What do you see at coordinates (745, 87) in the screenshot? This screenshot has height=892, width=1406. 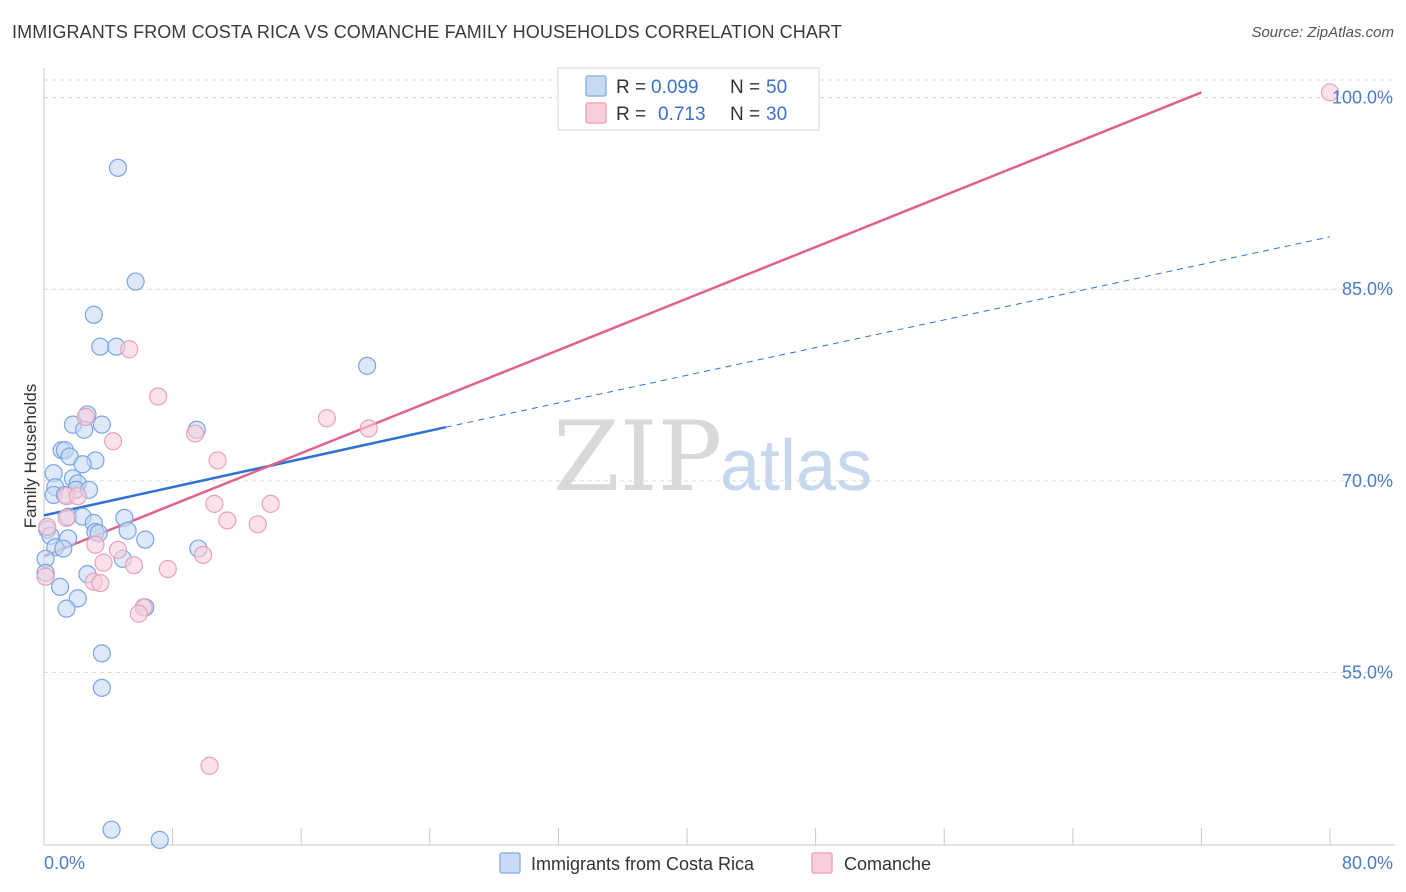 I see `legend-n-label-1: N =` at bounding box center [745, 87].